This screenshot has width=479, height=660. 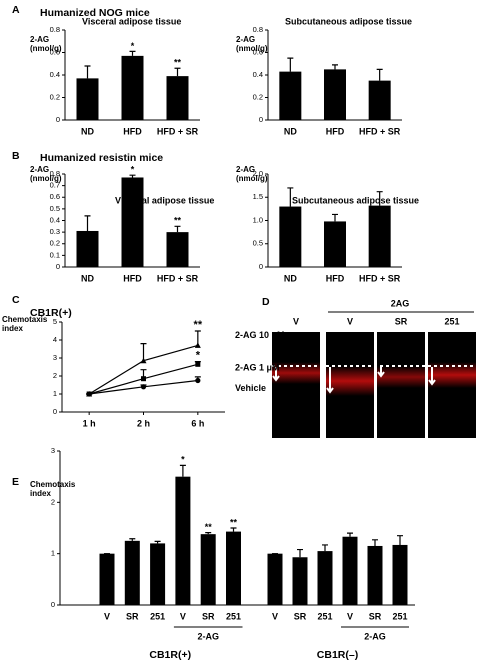 What do you see at coordinates (260, 335) in the screenshot?
I see `legend-label: 2-AG 10 μM` at bounding box center [260, 335].